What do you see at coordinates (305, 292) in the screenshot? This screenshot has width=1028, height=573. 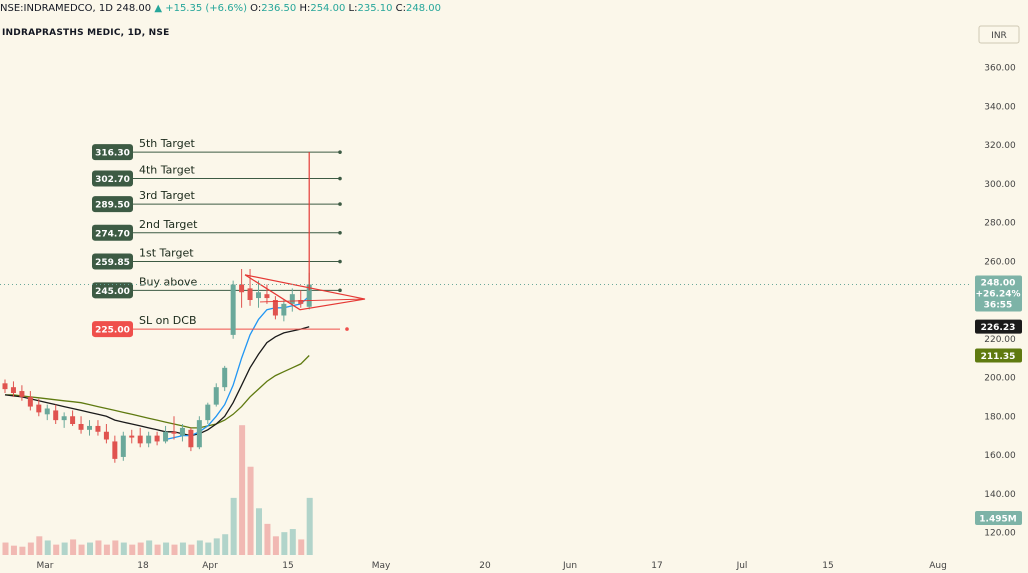 I see `triangle-pattern` at bounding box center [305, 292].